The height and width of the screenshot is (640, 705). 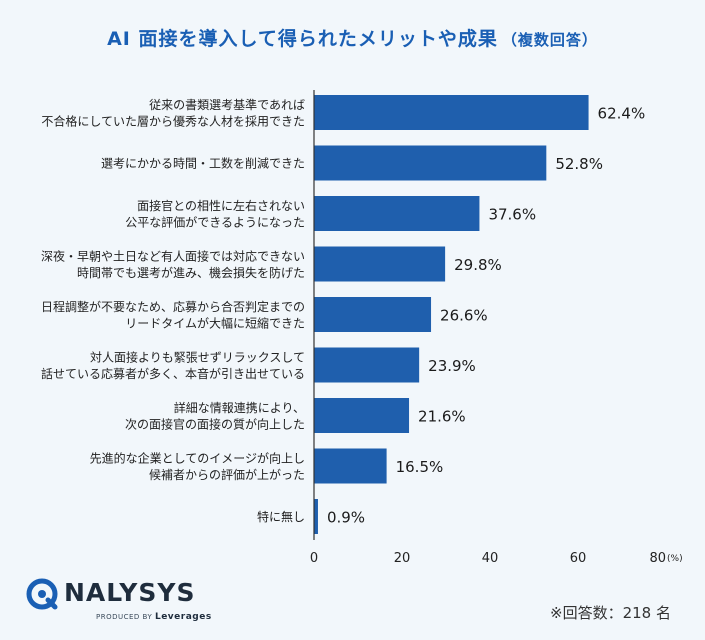 What do you see at coordinates (227, 474) in the screenshot?
I see `category-label-7-1: 候補者からの評価が上がった` at bounding box center [227, 474].